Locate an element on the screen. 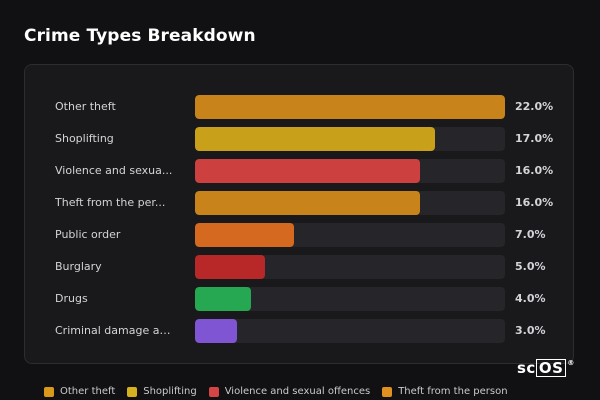  category-label: Shoplifting is located at coordinates (84, 138).